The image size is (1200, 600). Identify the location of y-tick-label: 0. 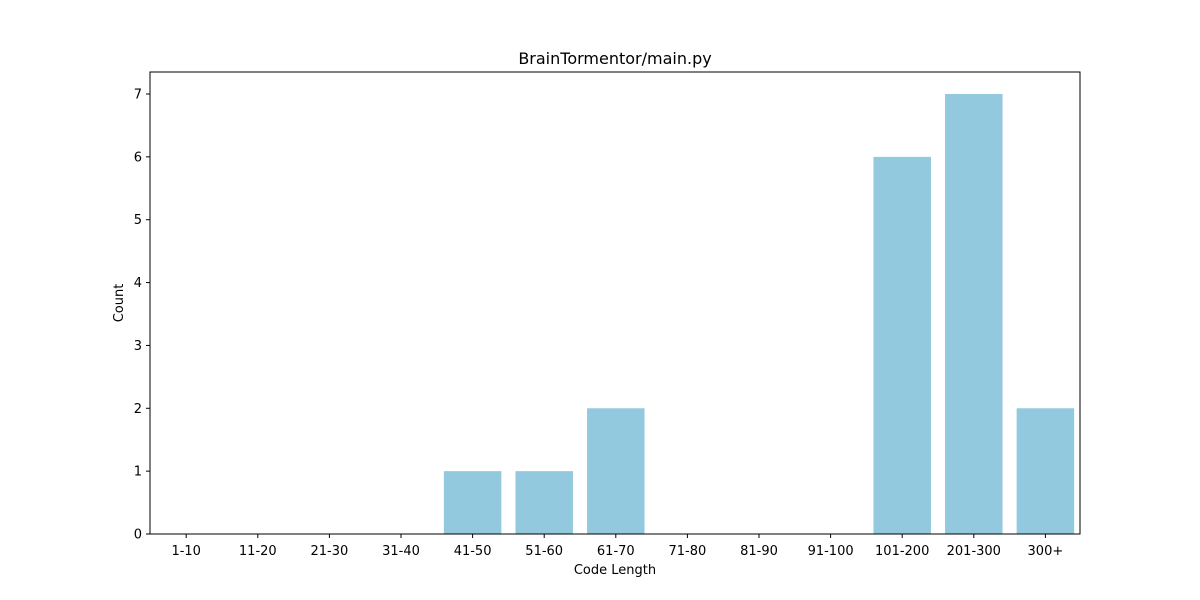
(138, 535).